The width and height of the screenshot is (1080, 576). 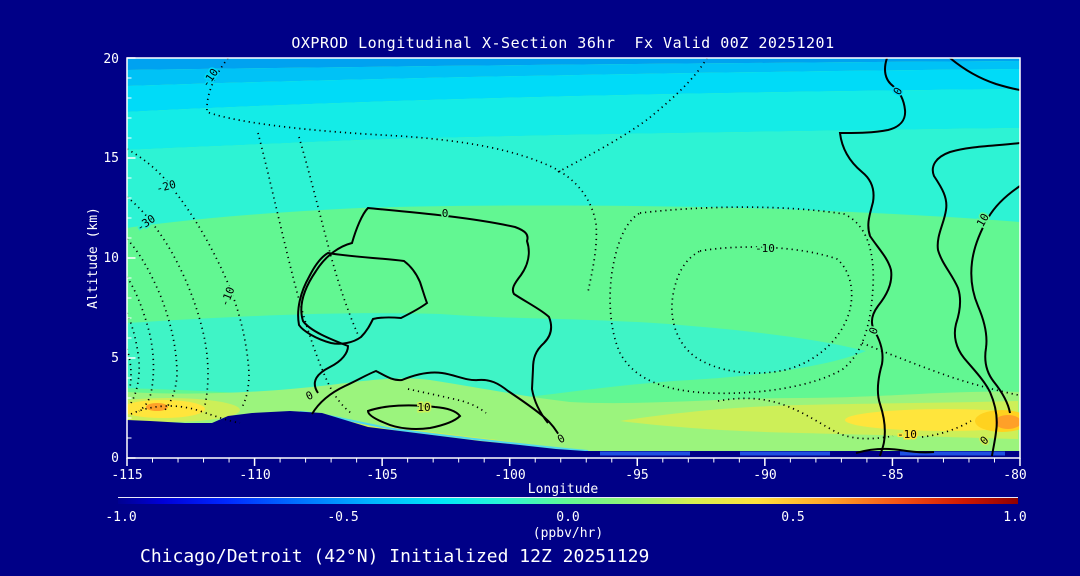 I want to click on solid-contour-line-slope, so click(x=436, y=404).